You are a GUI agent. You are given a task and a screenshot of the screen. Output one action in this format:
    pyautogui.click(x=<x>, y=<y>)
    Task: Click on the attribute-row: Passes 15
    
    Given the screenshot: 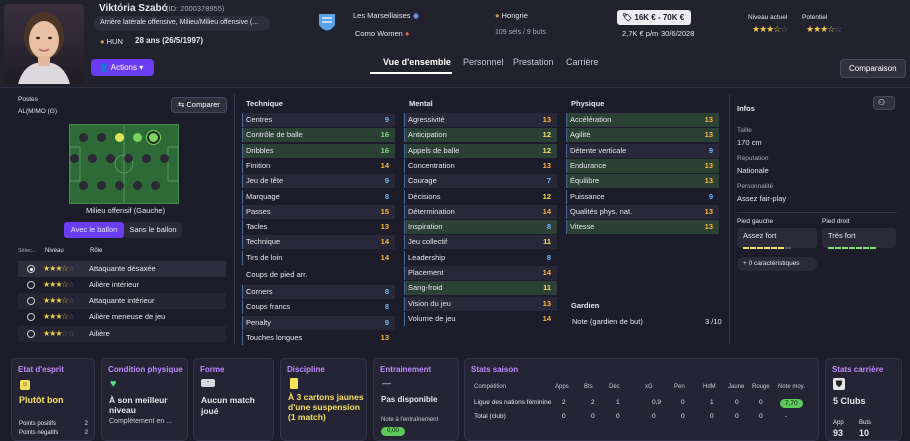 What is the action you would take?
    pyautogui.click(x=318, y=211)
    